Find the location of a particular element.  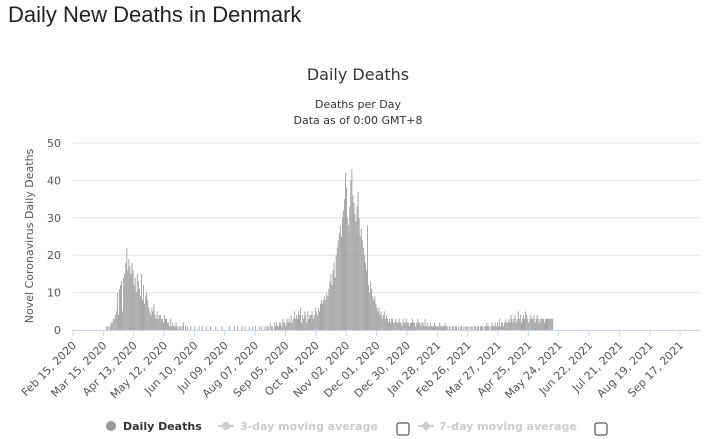

toggle-3-day-checkbox is located at coordinates (403, 429).